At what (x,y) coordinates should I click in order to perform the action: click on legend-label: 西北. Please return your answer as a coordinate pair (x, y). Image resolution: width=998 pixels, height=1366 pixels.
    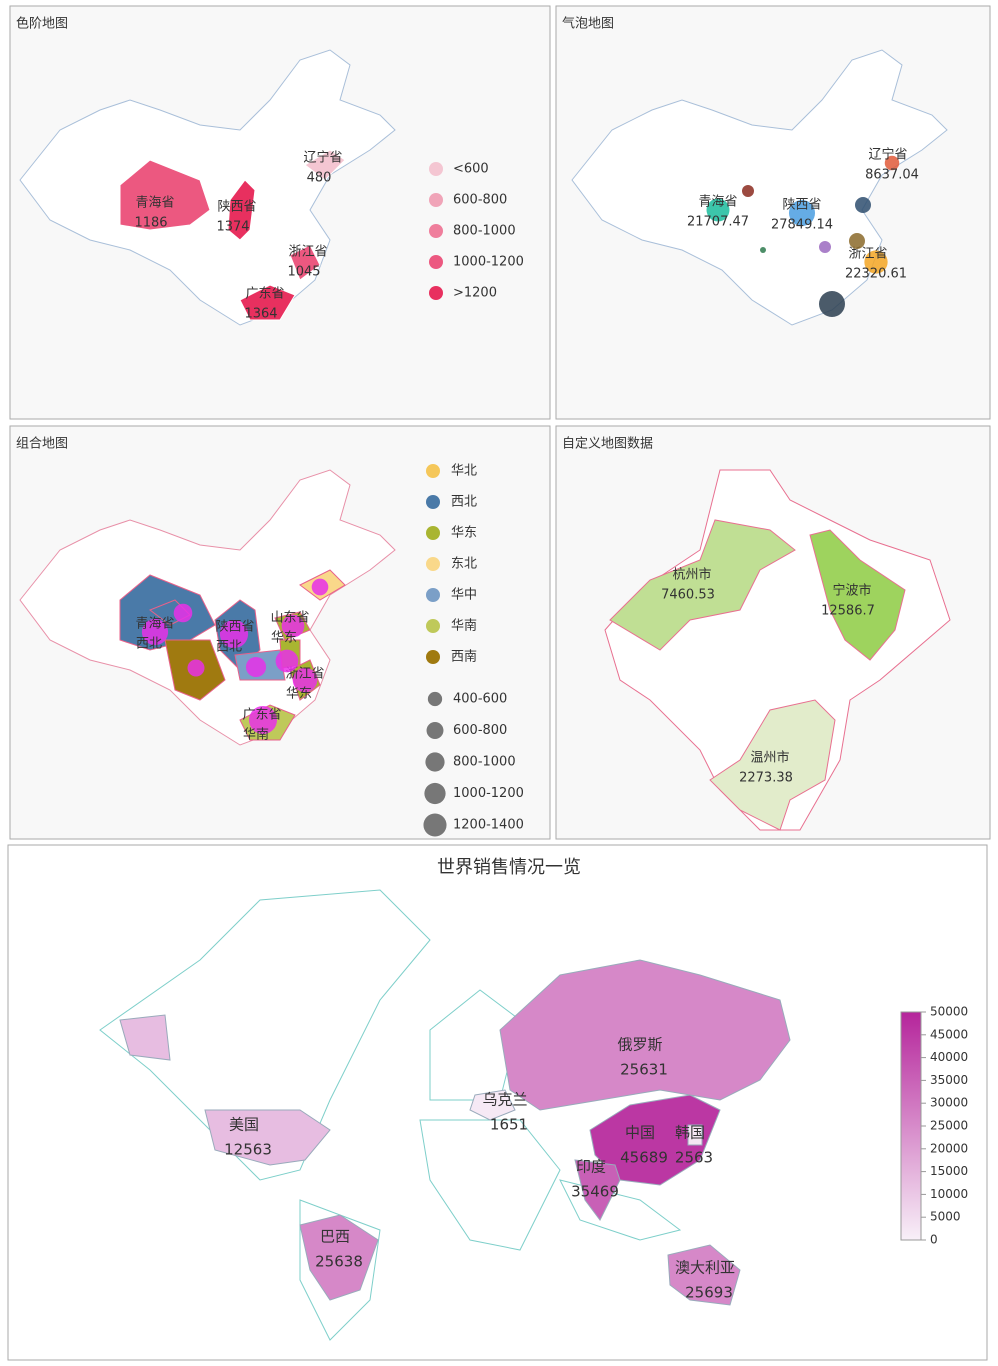
    Looking at the image, I should click on (464, 502).